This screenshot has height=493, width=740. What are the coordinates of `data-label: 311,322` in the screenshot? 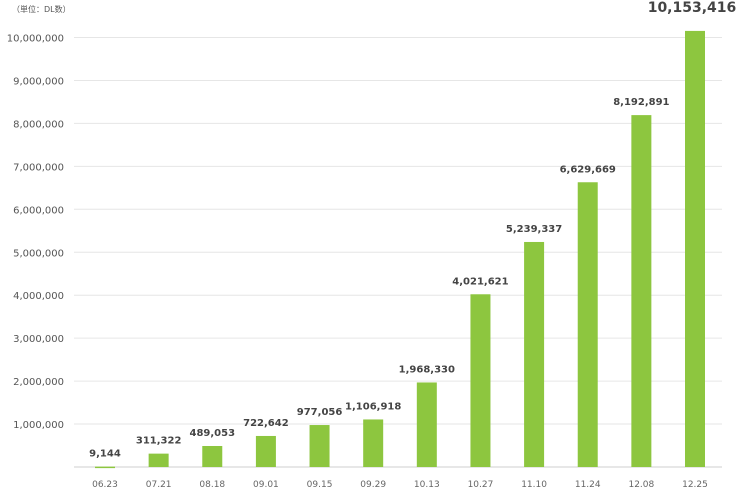 It's located at (159, 441).